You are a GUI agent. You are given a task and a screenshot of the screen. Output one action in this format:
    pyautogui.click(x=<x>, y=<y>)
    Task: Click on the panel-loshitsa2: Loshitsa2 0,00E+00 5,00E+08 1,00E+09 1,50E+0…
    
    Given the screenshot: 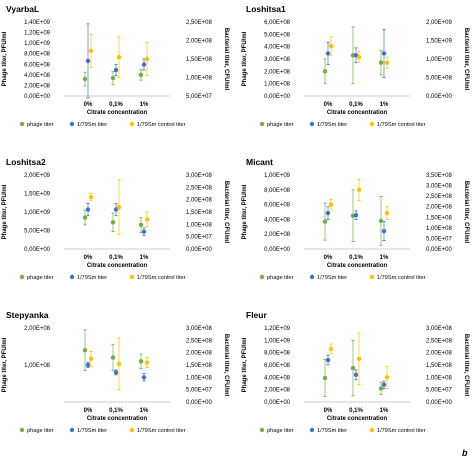 What is the action you would take?
    pyautogui.click(x=115, y=219)
    